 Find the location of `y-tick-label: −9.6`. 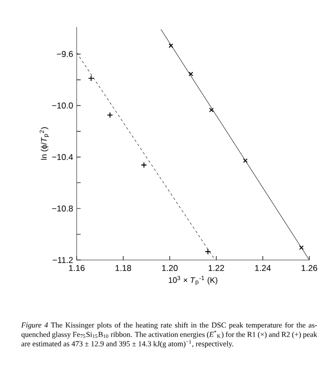

y-tick-label: −9.6 is located at coordinates (64, 54).